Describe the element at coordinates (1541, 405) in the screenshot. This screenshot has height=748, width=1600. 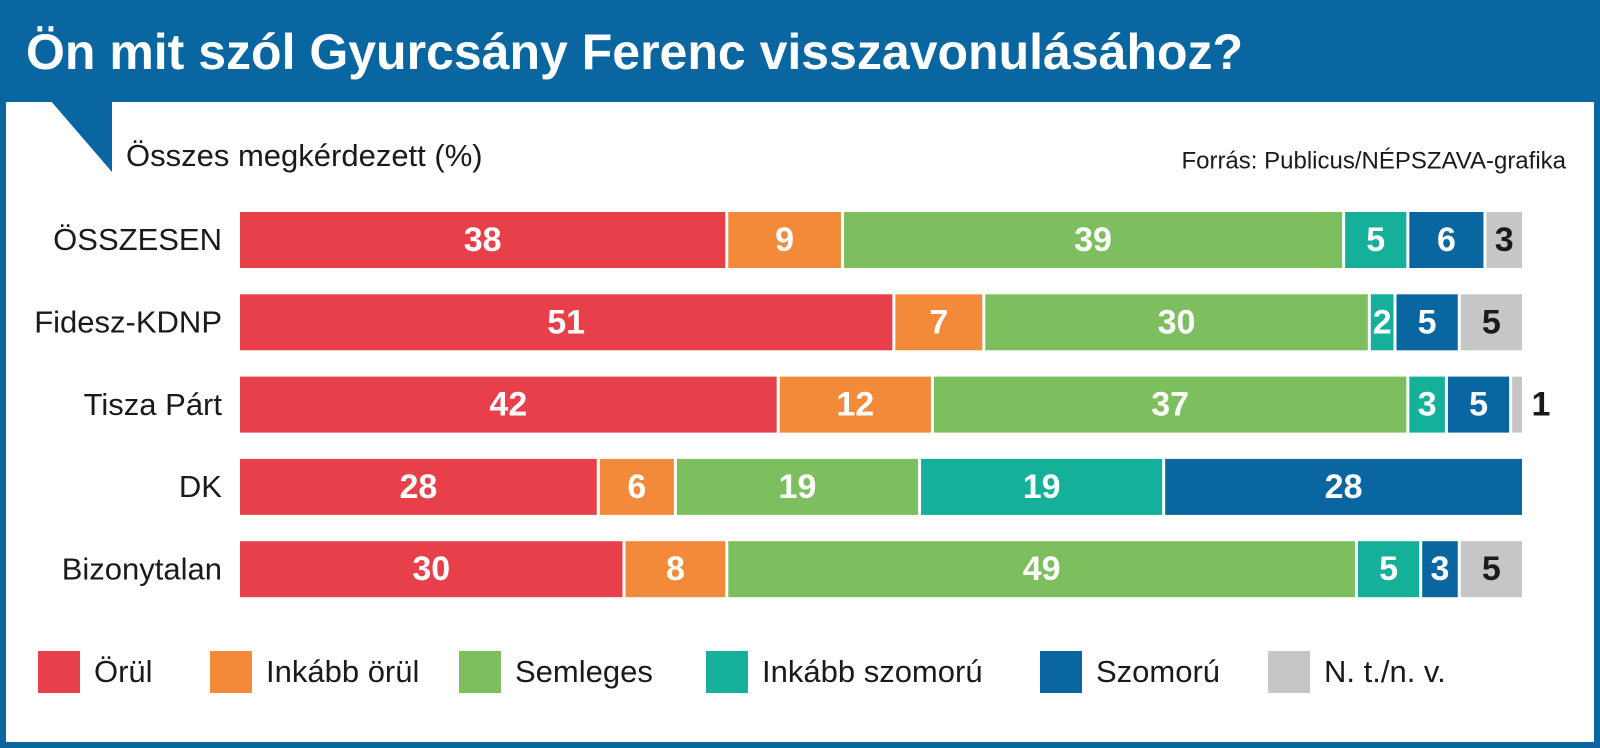
I see `value-label: 1` at that location.